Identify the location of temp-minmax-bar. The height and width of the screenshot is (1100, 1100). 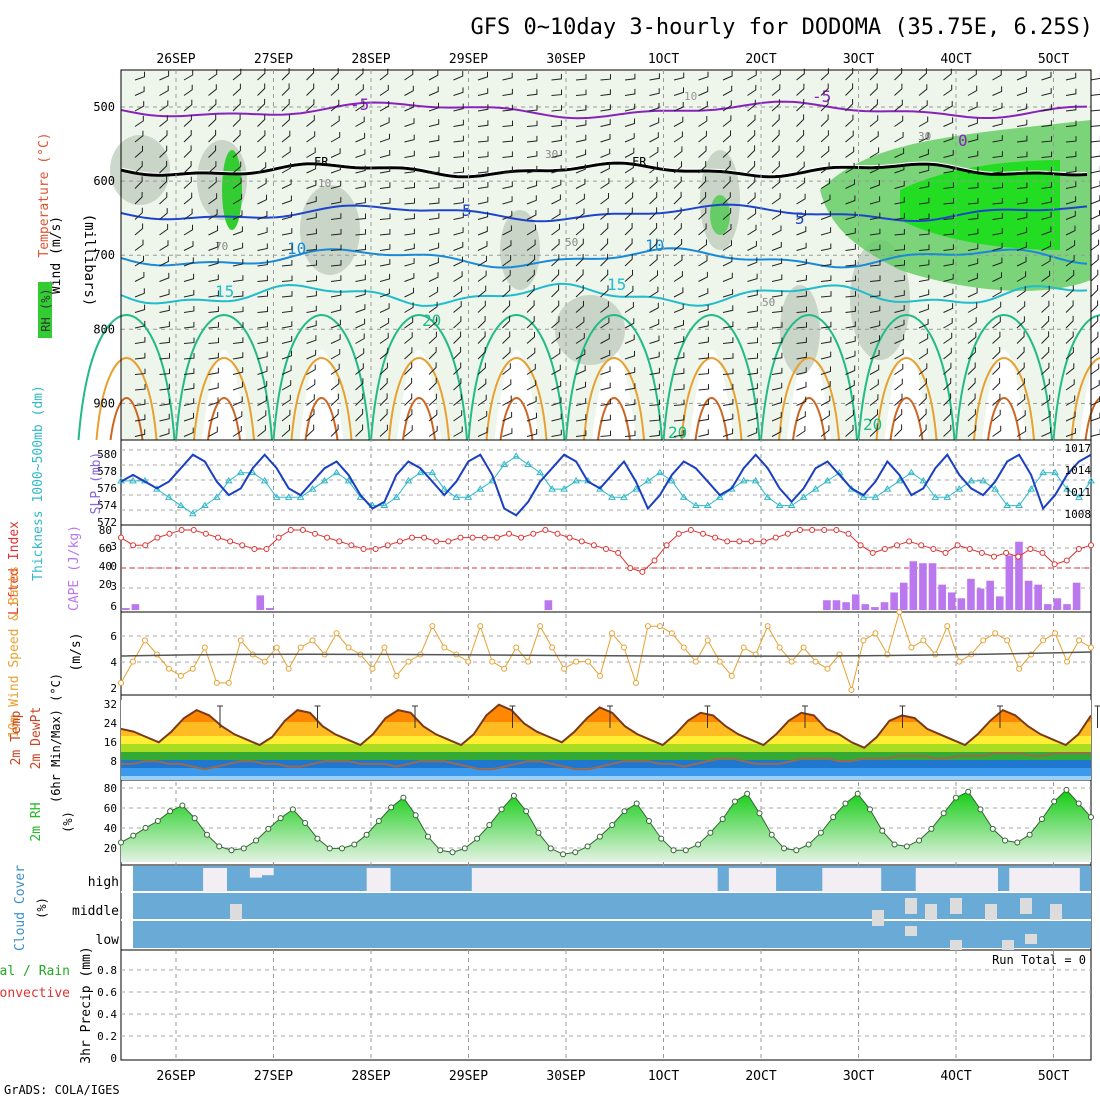
(512, 716).